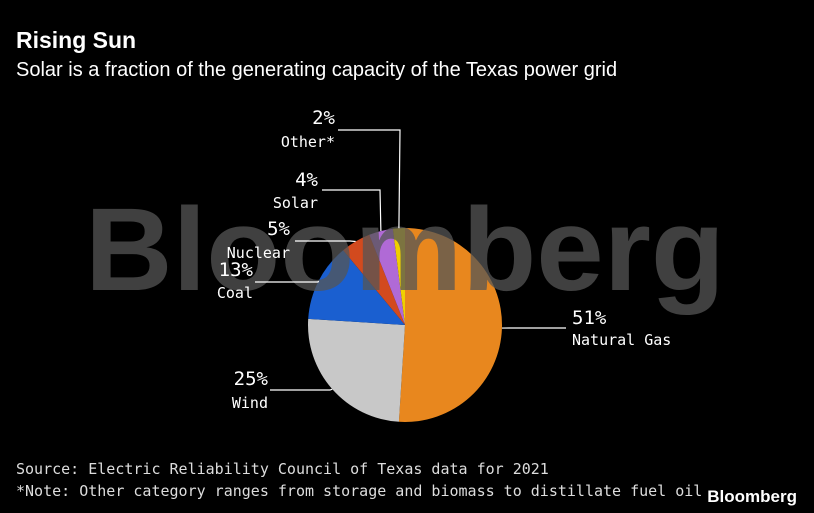 The height and width of the screenshot is (513, 814). I want to click on chart-title: Rising Sun, so click(76, 40).